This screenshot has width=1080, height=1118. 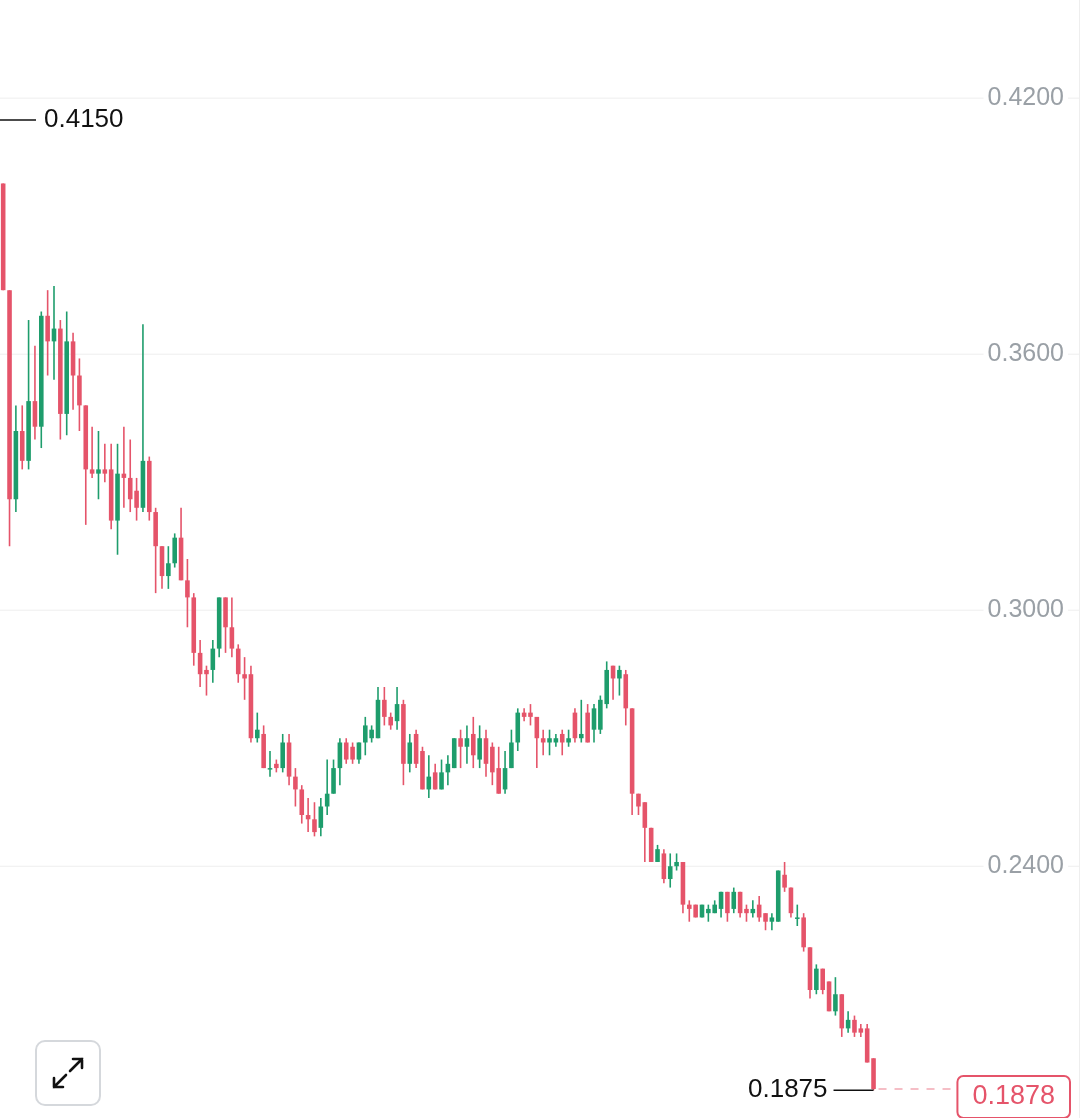 I want to click on y-tick-label: 0.4200, so click(x=1025, y=96).